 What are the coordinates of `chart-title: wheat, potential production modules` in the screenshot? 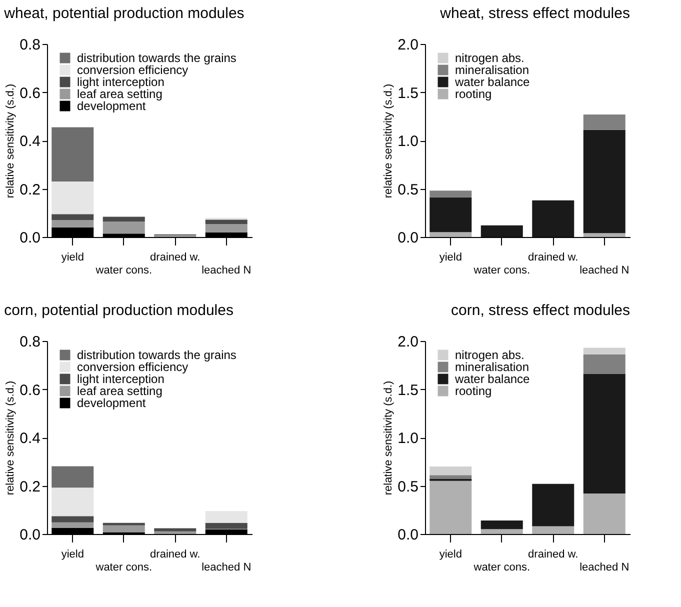 It's located at (123, 13).